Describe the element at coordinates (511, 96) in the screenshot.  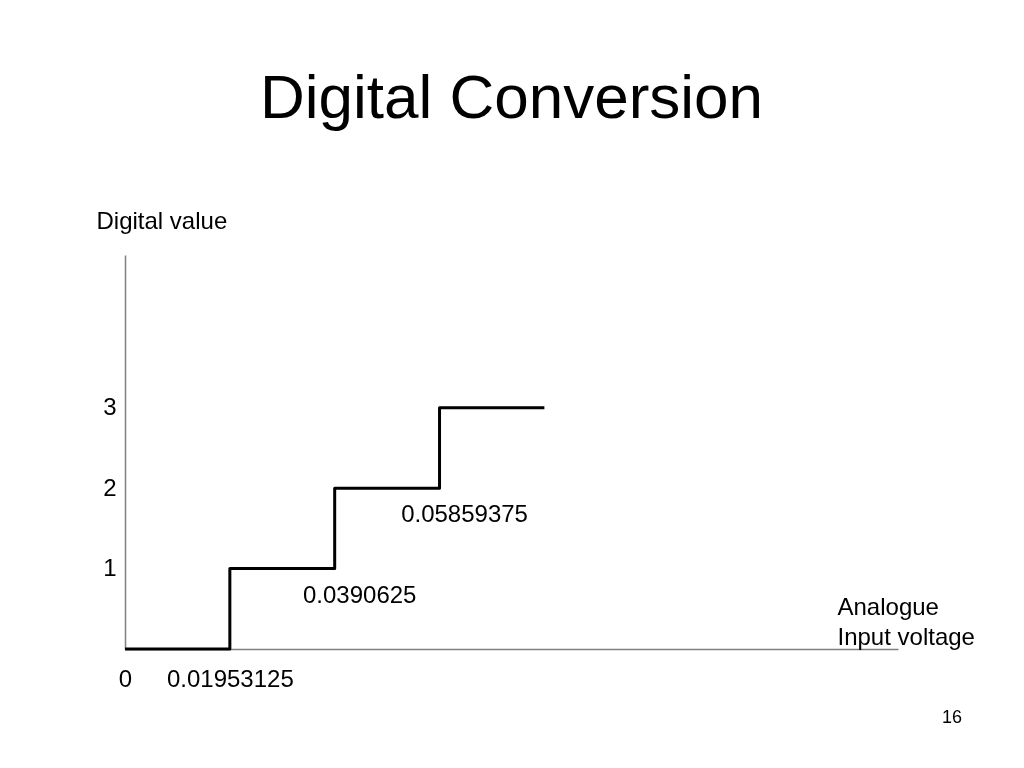
I see `chart-title: Digital Conversion` at that location.